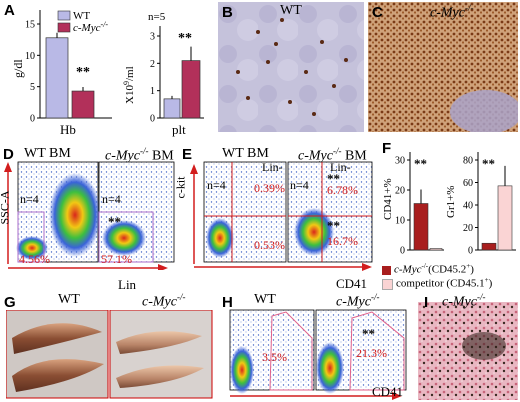  What do you see at coordinates (114, 221) in the screenshot?
I see `d-sig: **` at bounding box center [114, 221].